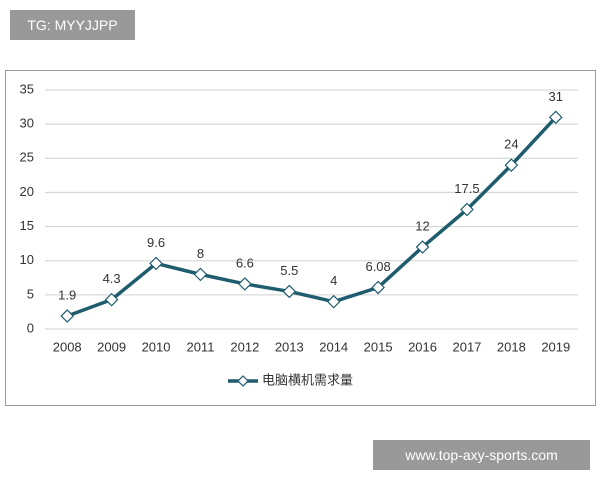 Image resolution: width=600 pixels, height=480 pixels. Describe the element at coordinates (27, 191) in the screenshot. I see `y-tick-label: 20` at that location.